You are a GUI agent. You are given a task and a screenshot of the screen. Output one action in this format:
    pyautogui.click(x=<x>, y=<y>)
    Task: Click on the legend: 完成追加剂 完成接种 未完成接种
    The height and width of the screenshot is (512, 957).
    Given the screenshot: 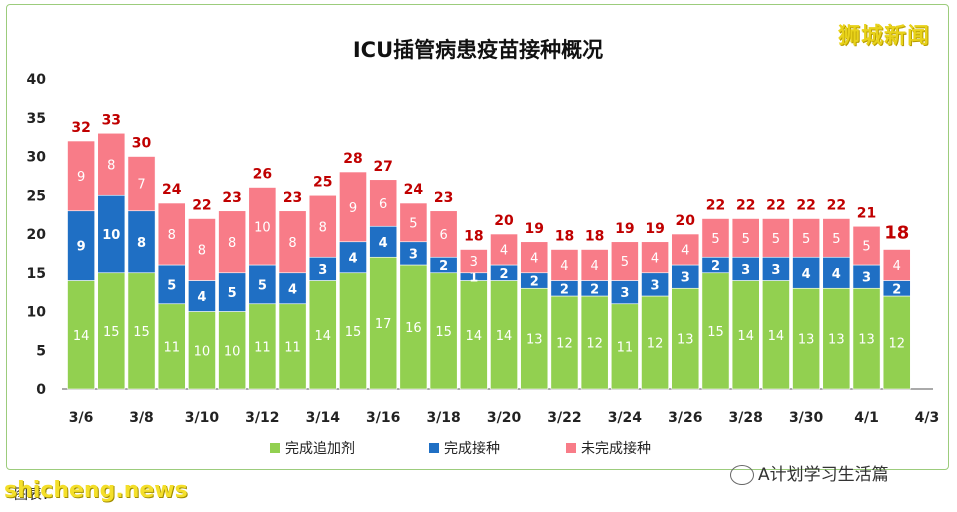 What is the action you would take?
    pyautogui.click(x=460, y=448)
    